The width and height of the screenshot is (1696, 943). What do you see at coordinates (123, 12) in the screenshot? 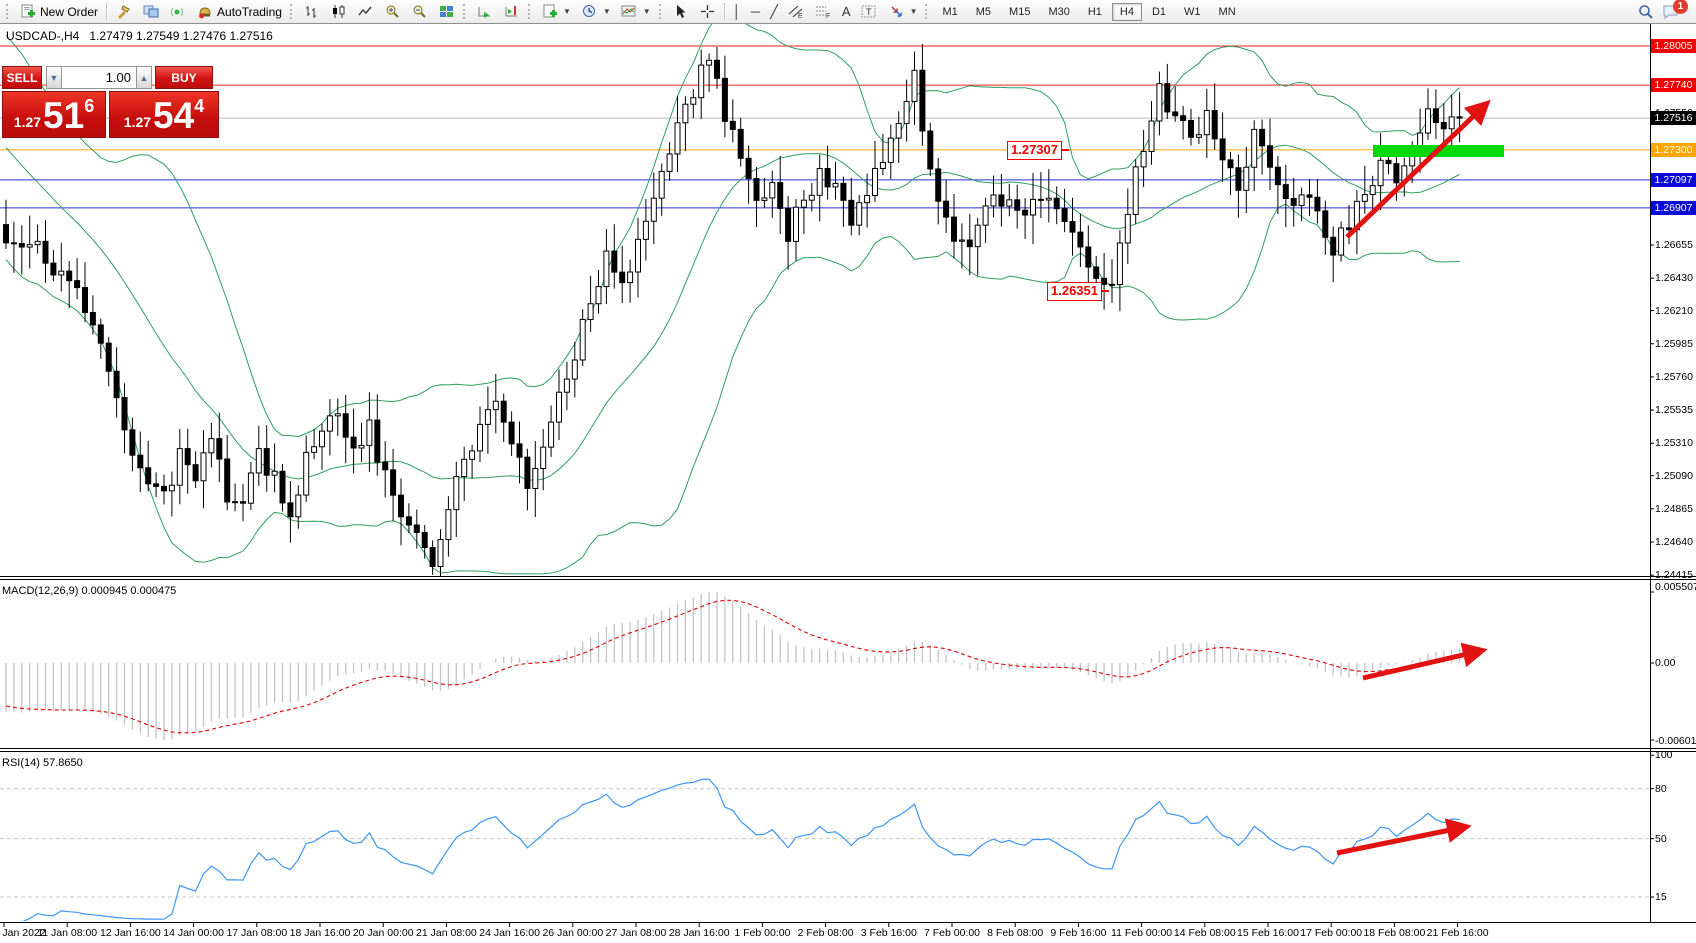
I see `tools-button` at bounding box center [123, 12].